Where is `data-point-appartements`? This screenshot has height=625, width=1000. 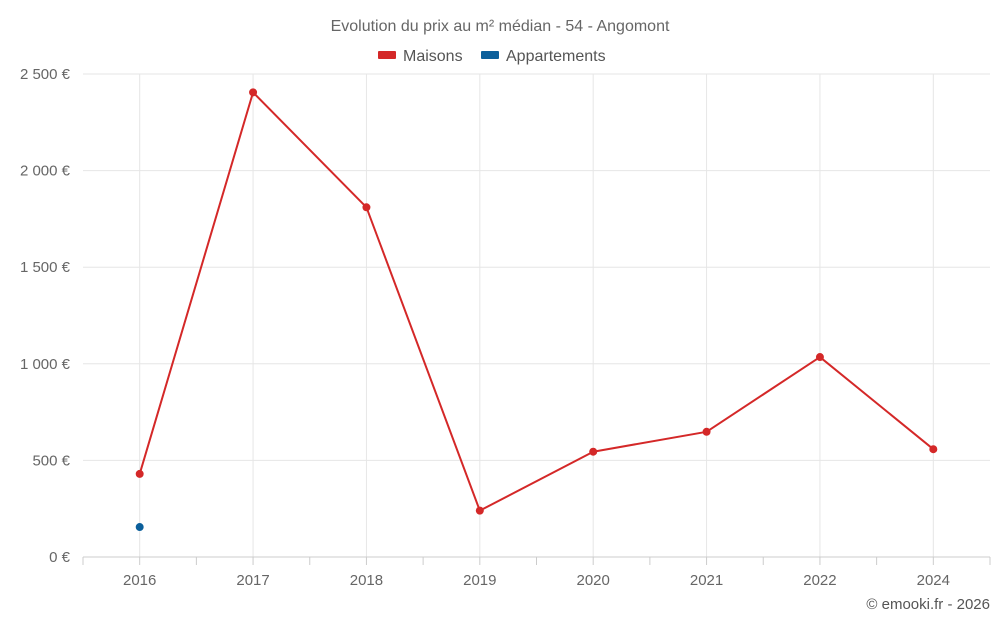 data-point-appartements is located at coordinates (139, 527).